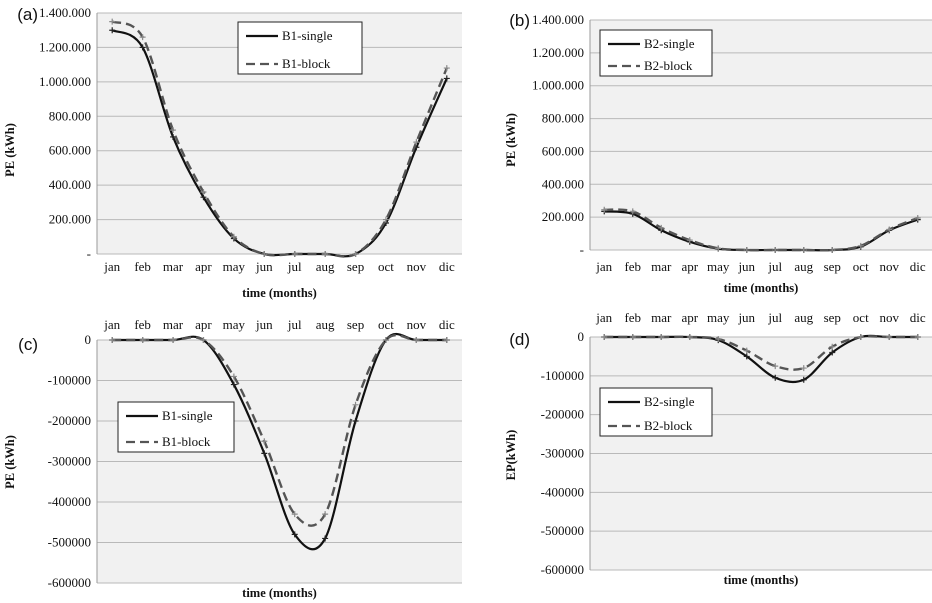 Image resolution: width=932 pixels, height=603 pixels. Describe the element at coordinates (88, 339) in the screenshot. I see `y-tick-label: 0` at that location.